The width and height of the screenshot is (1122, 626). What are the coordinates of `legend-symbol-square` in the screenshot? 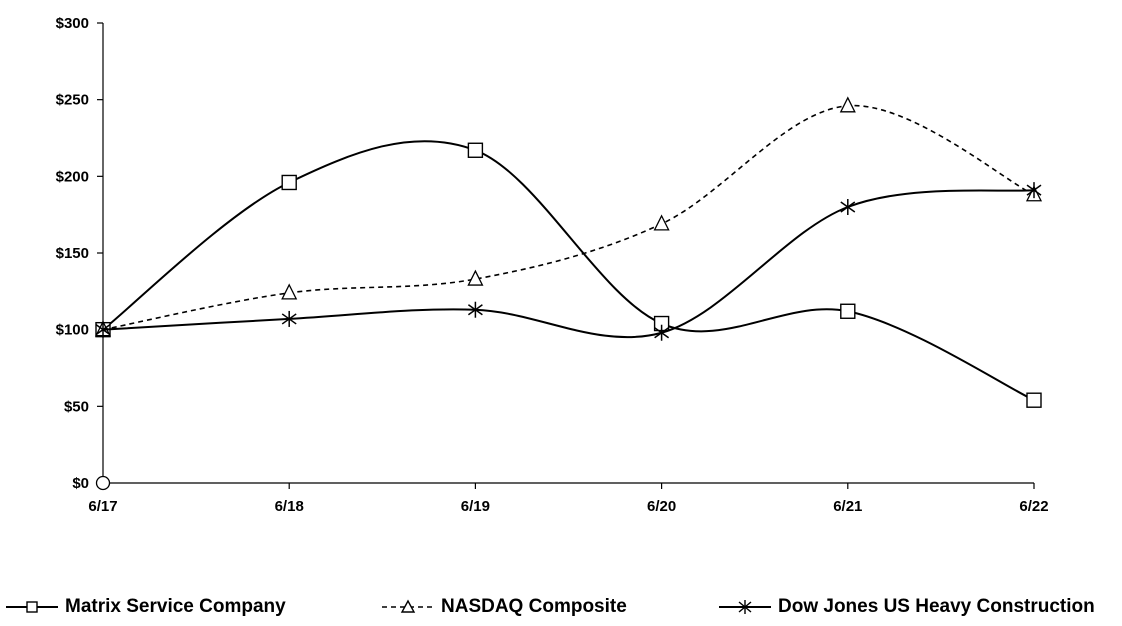 It's located at (32, 607).